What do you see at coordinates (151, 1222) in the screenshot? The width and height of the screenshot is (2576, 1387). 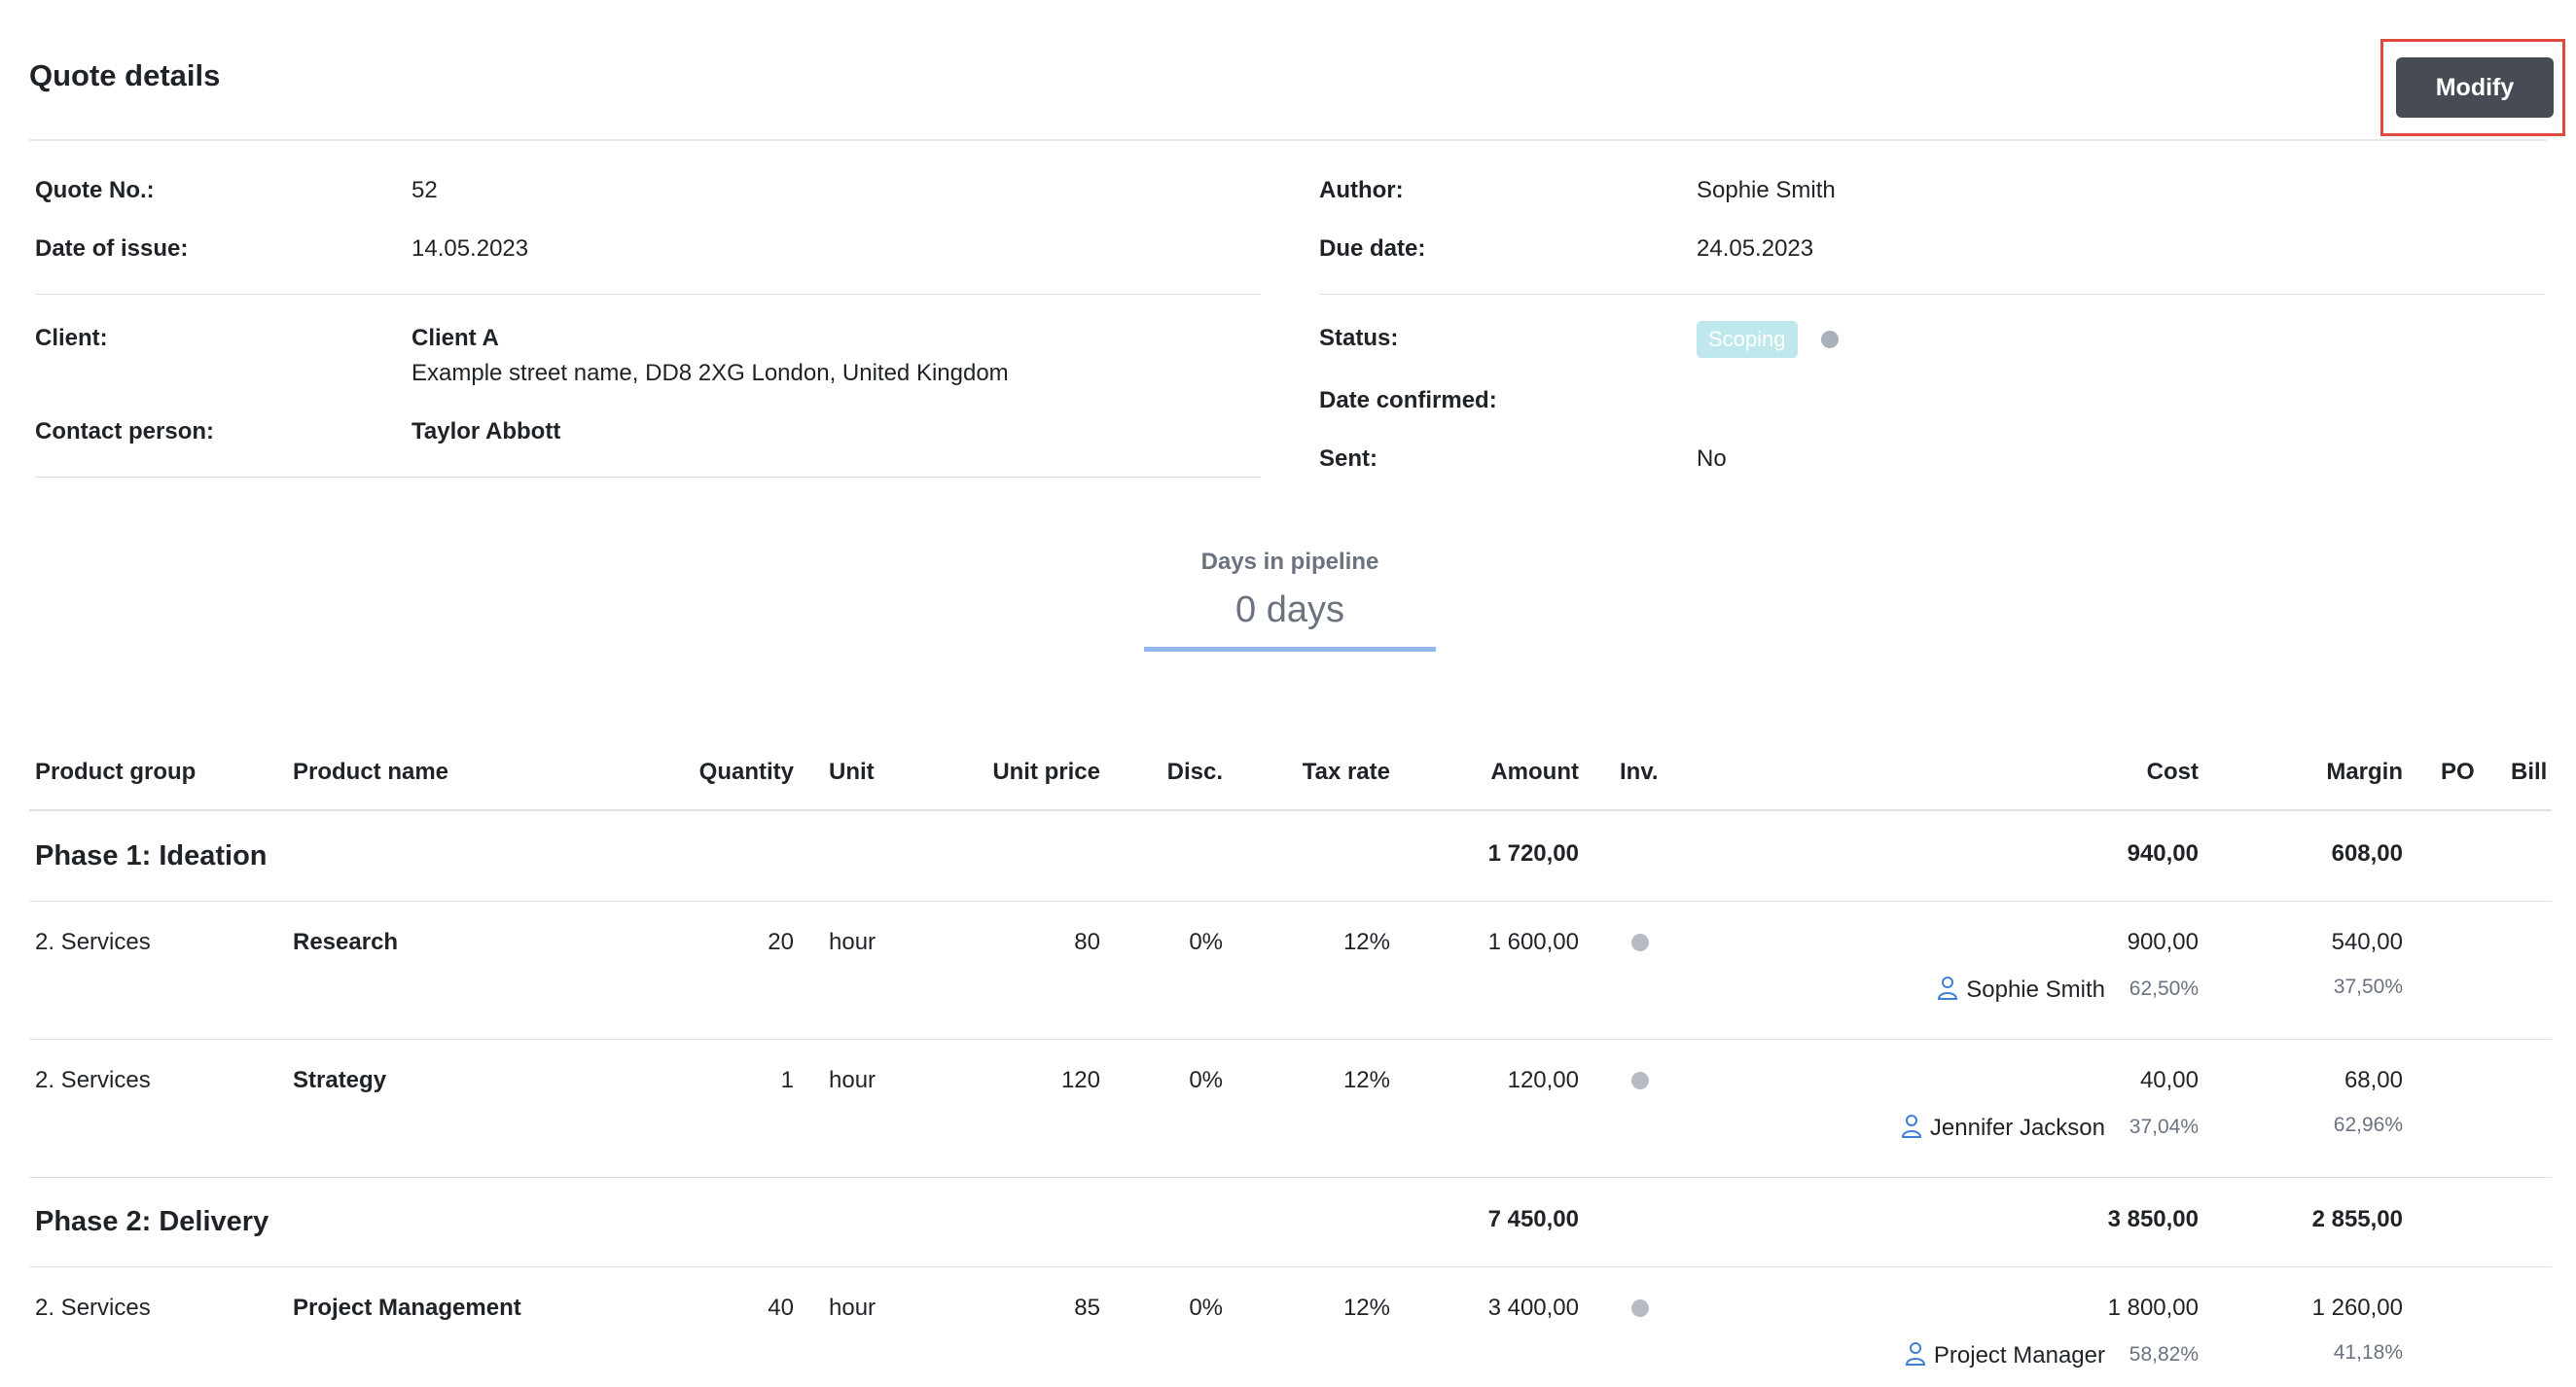 I see `phase-title: Phase 2: Delivery` at bounding box center [151, 1222].